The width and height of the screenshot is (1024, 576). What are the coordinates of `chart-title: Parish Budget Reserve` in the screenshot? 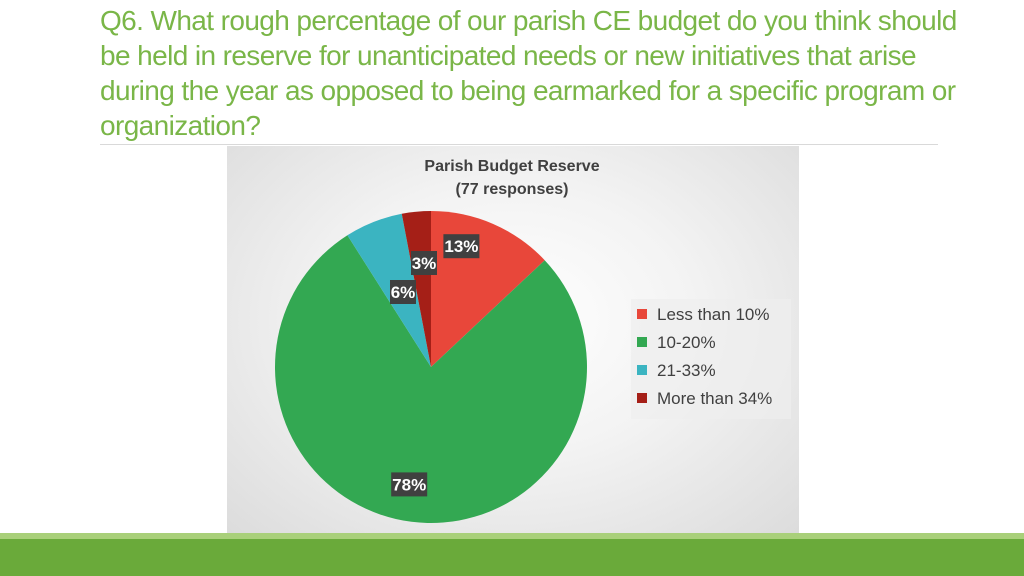 It's located at (511, 166).